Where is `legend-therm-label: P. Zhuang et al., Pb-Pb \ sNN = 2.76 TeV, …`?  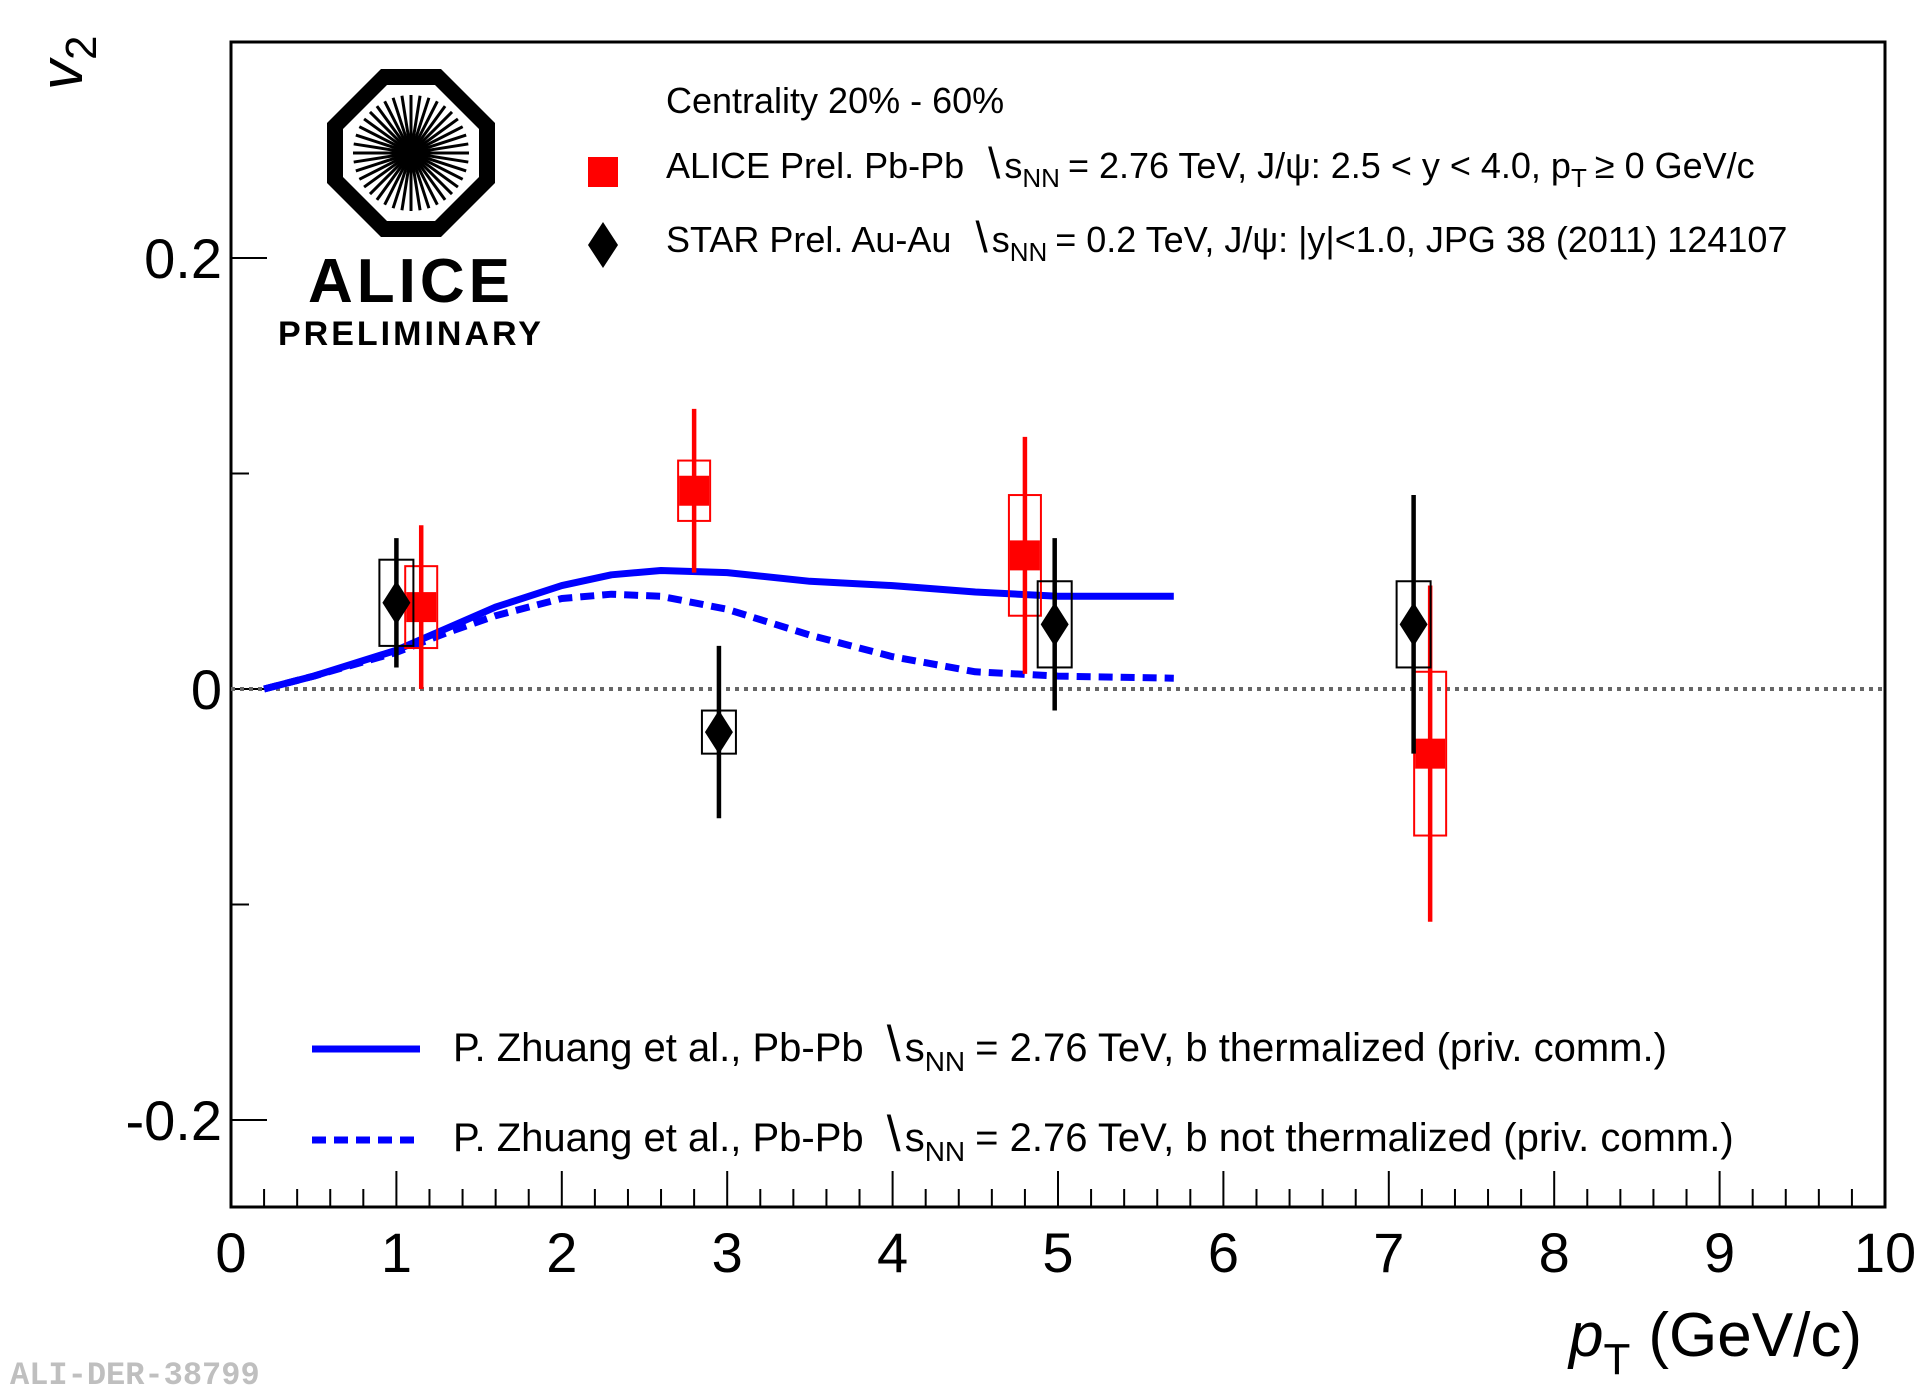
legend-therm-label: P. Zhuang et al., Pb-Pb \ sNN = 2.76 TeV, … is located at coordinates (1060, 1046).